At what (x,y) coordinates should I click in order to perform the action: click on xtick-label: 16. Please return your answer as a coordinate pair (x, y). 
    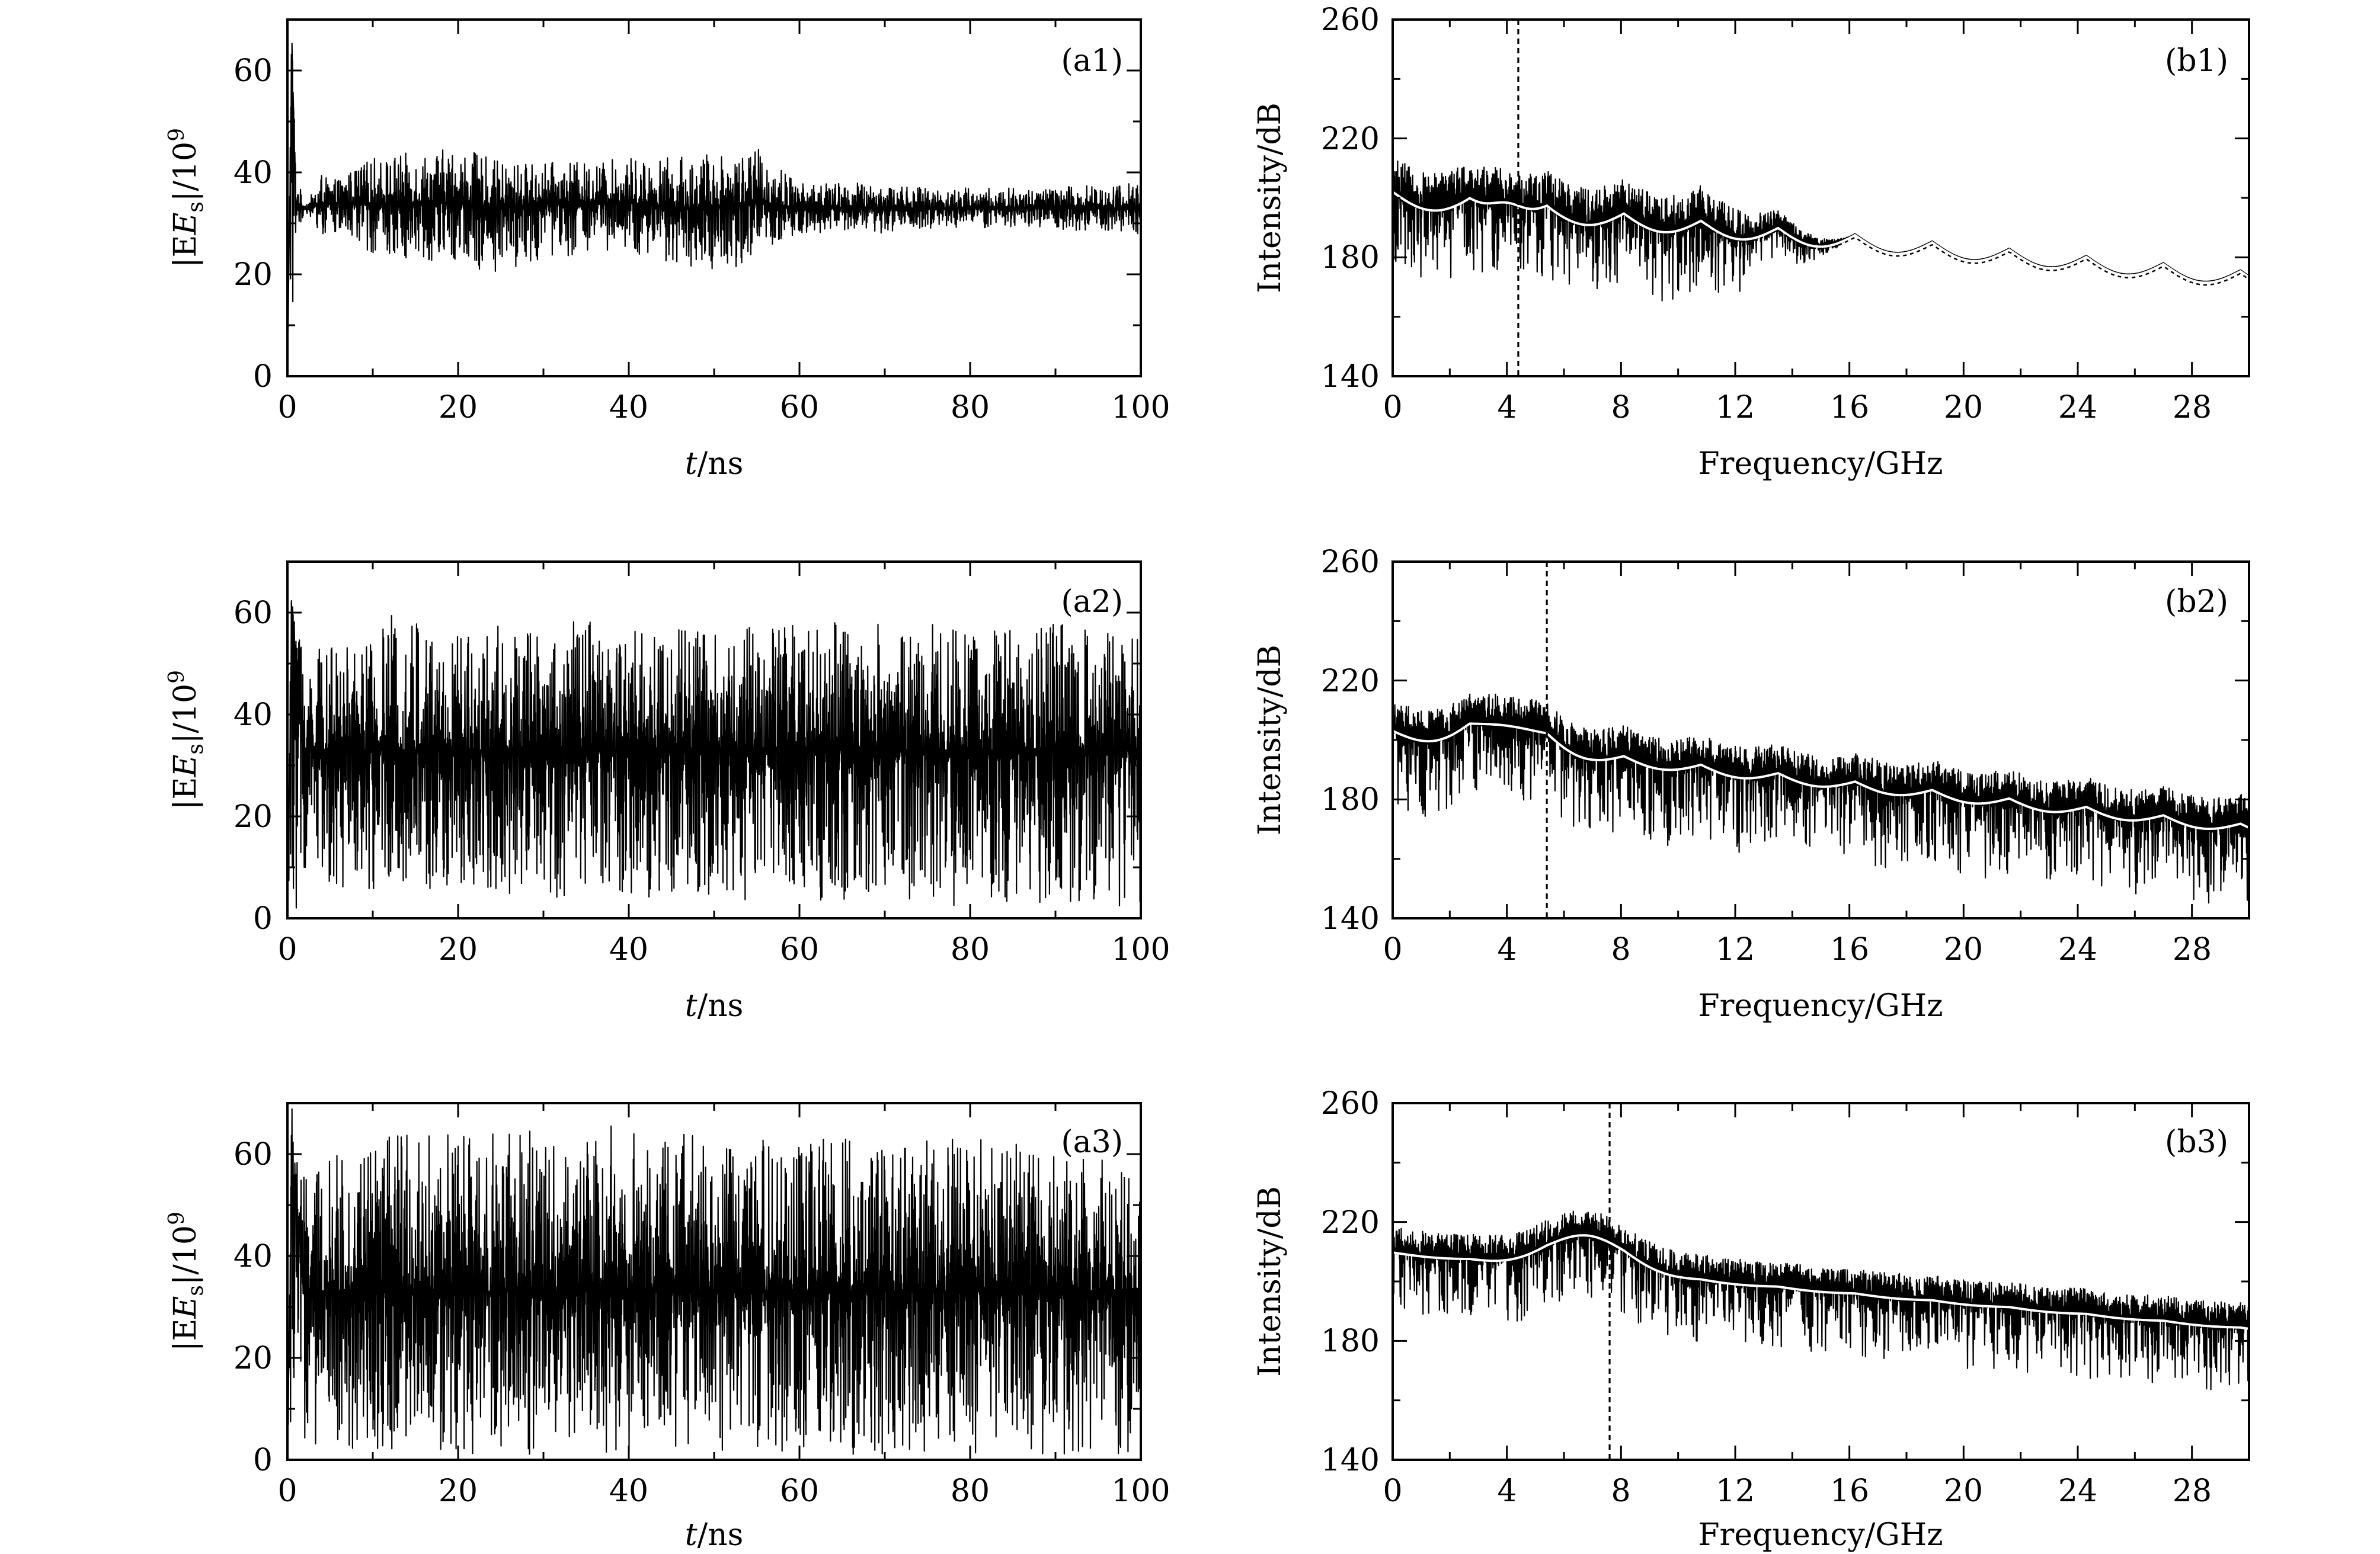
    Looking at the image, I should click on (1849, 949).